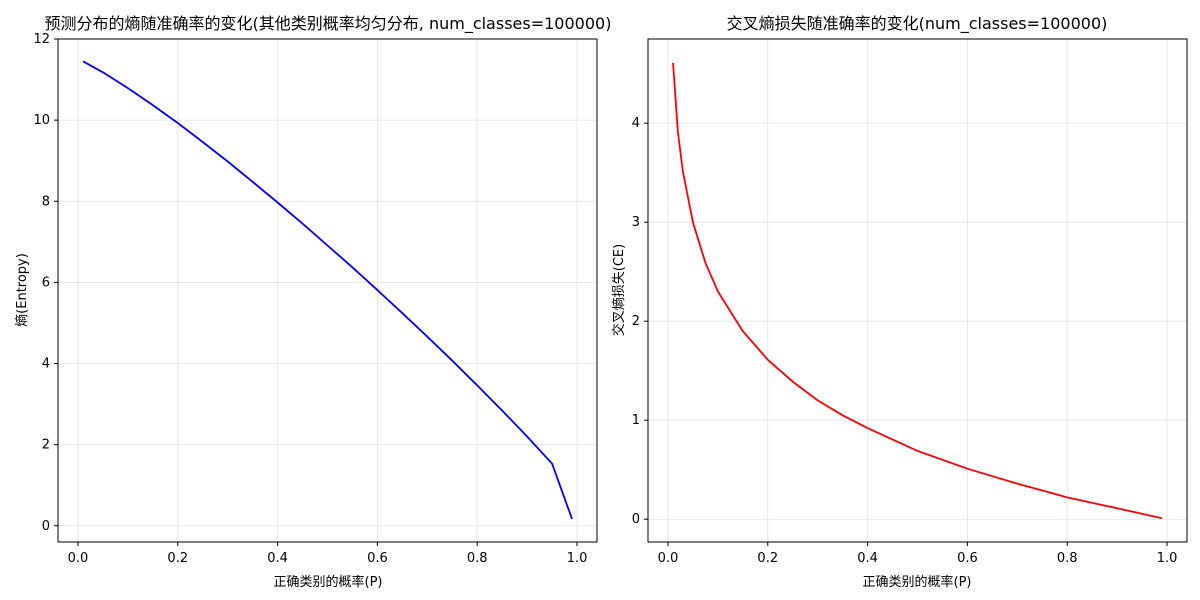  I want to click on chart-right-ytick-label: 1, so click(636, 420).